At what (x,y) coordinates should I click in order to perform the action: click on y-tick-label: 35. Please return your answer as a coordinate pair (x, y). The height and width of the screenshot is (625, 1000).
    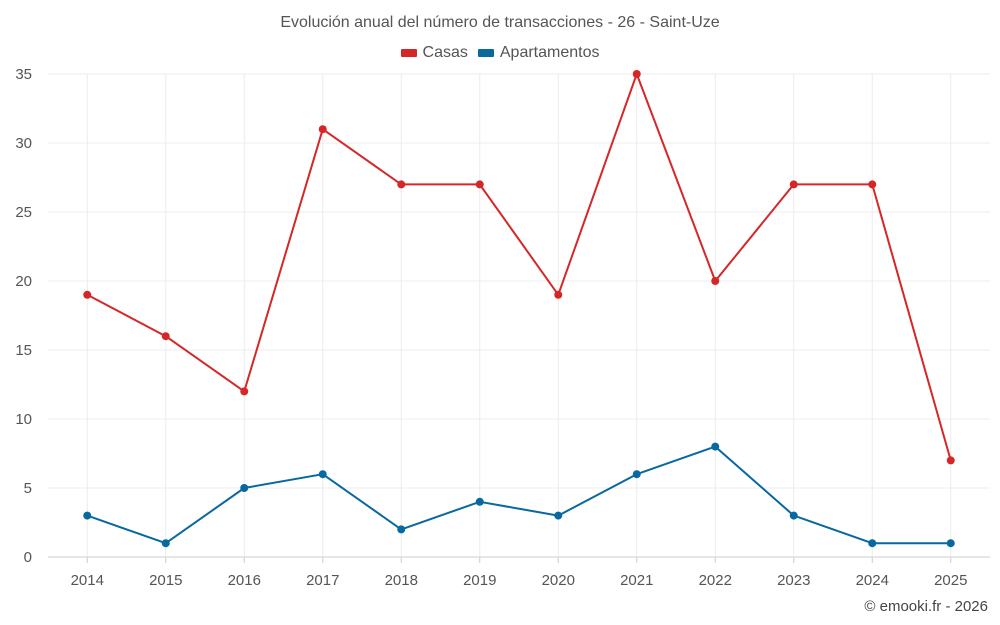
    Looking at the image, I should click on (23, 74).